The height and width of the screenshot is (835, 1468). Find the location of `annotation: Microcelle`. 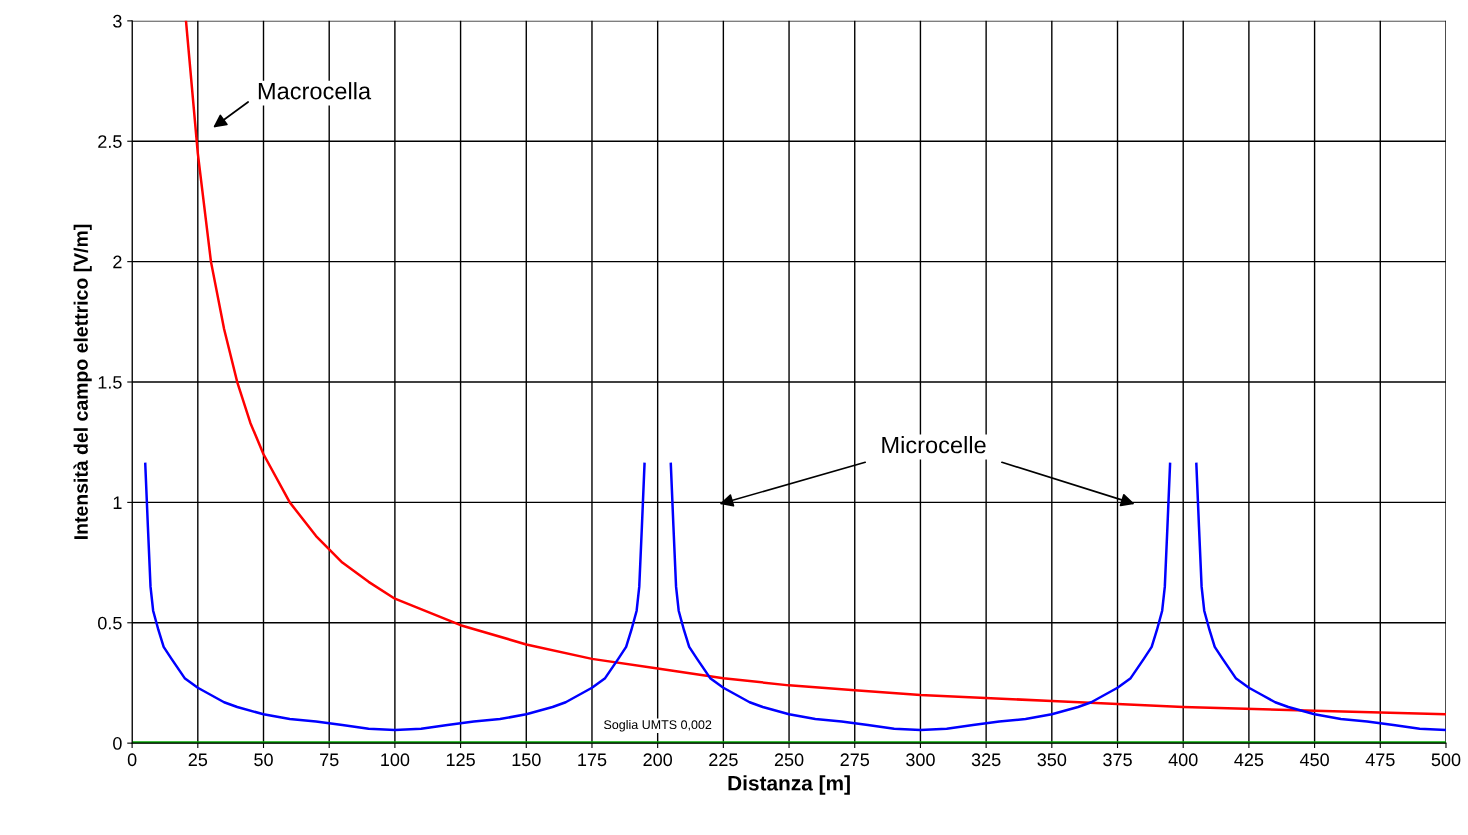

annotation: Microcelle is located at coordinates (934, 445).